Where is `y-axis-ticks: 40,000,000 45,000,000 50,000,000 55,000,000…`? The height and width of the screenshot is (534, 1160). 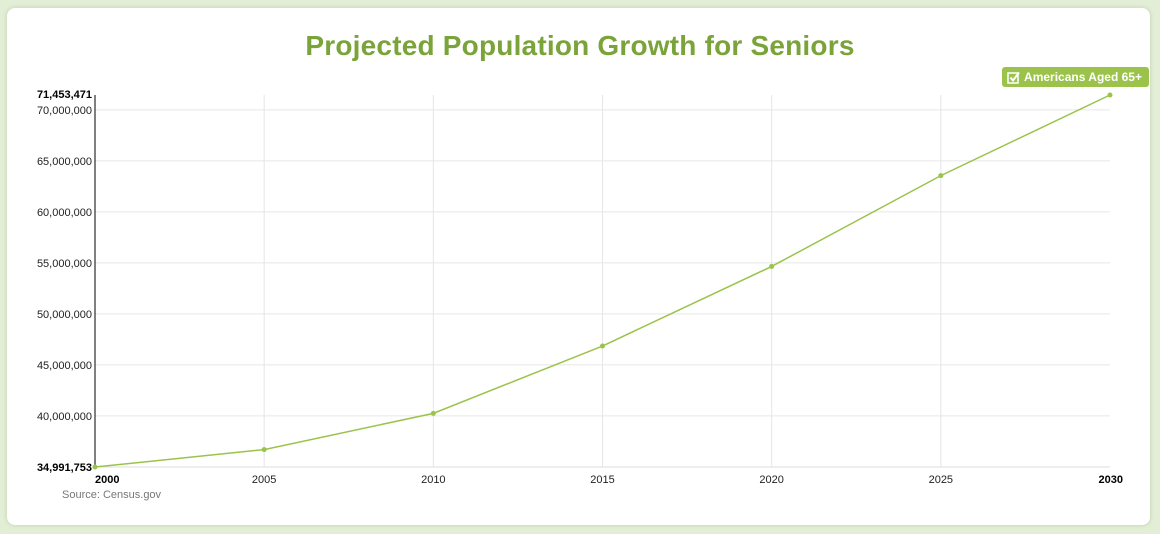 y-axis-ticks: 40,000,000 45,000,000 50,000,000 55,000,000… is located at coordinates (64, 281).